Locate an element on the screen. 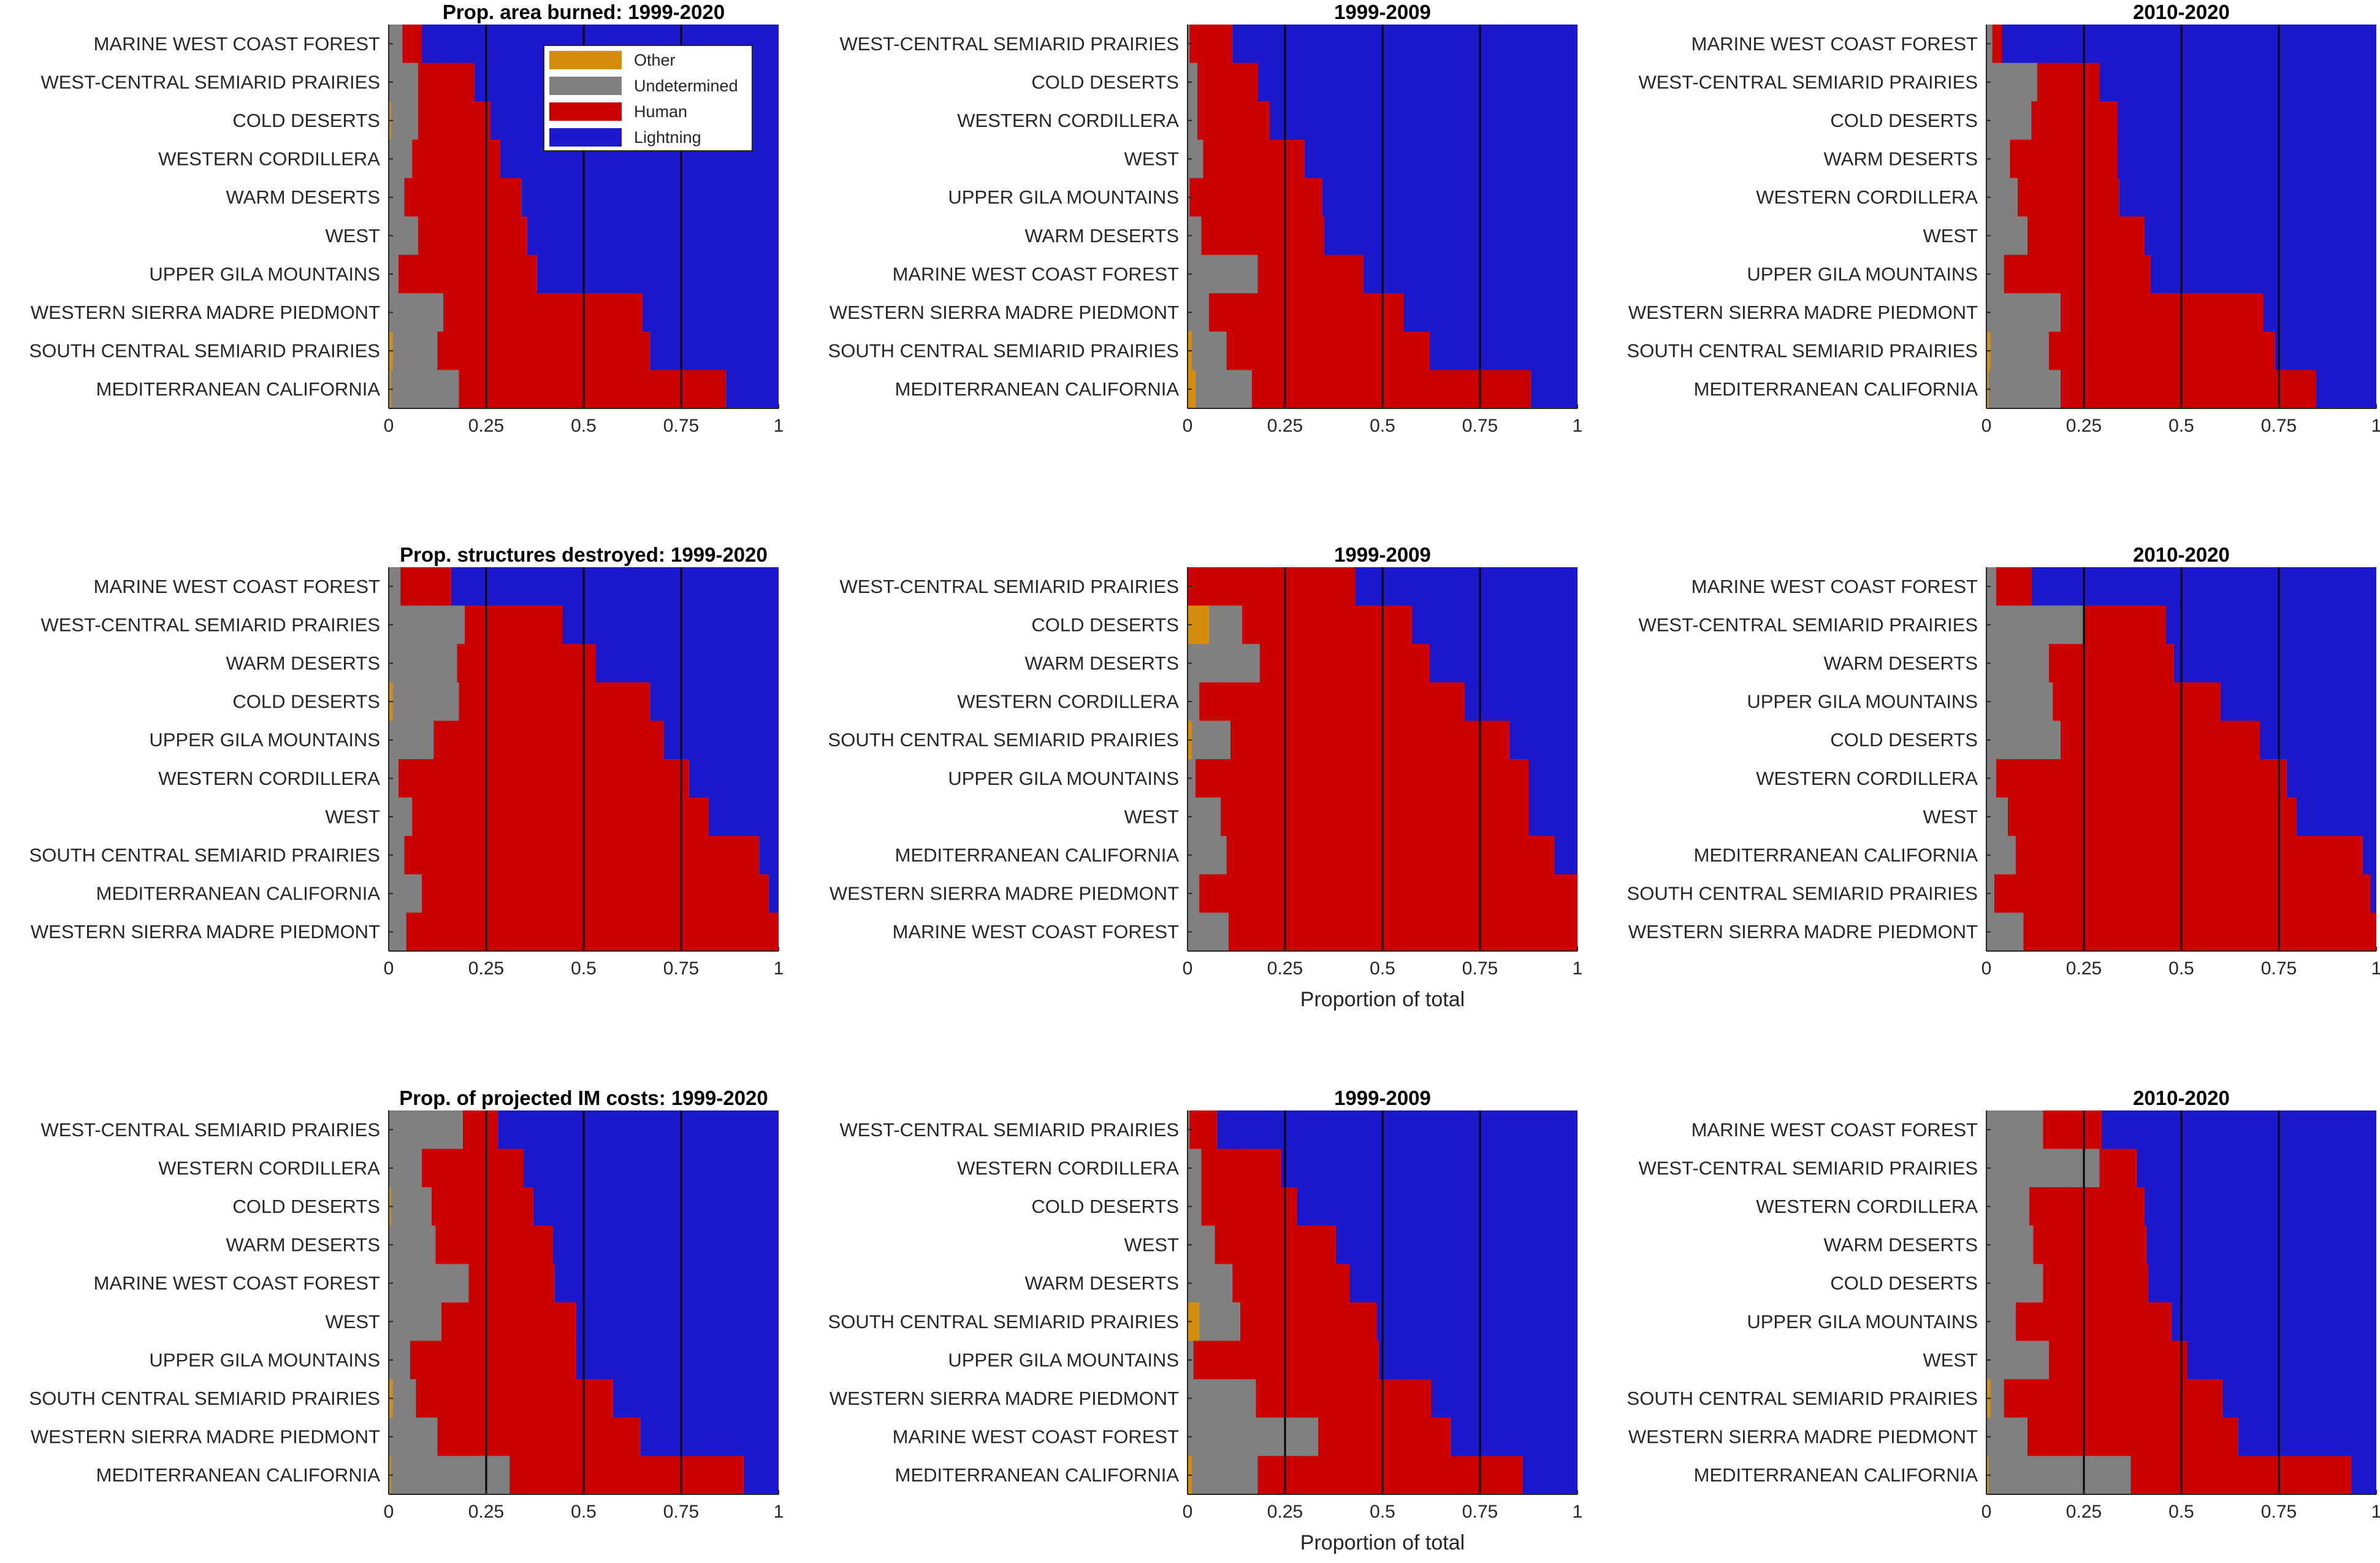 This screenshot has width=2380, height=1563. legend: Other Undetermined Human Lightning is located at coordinates (648, 98).